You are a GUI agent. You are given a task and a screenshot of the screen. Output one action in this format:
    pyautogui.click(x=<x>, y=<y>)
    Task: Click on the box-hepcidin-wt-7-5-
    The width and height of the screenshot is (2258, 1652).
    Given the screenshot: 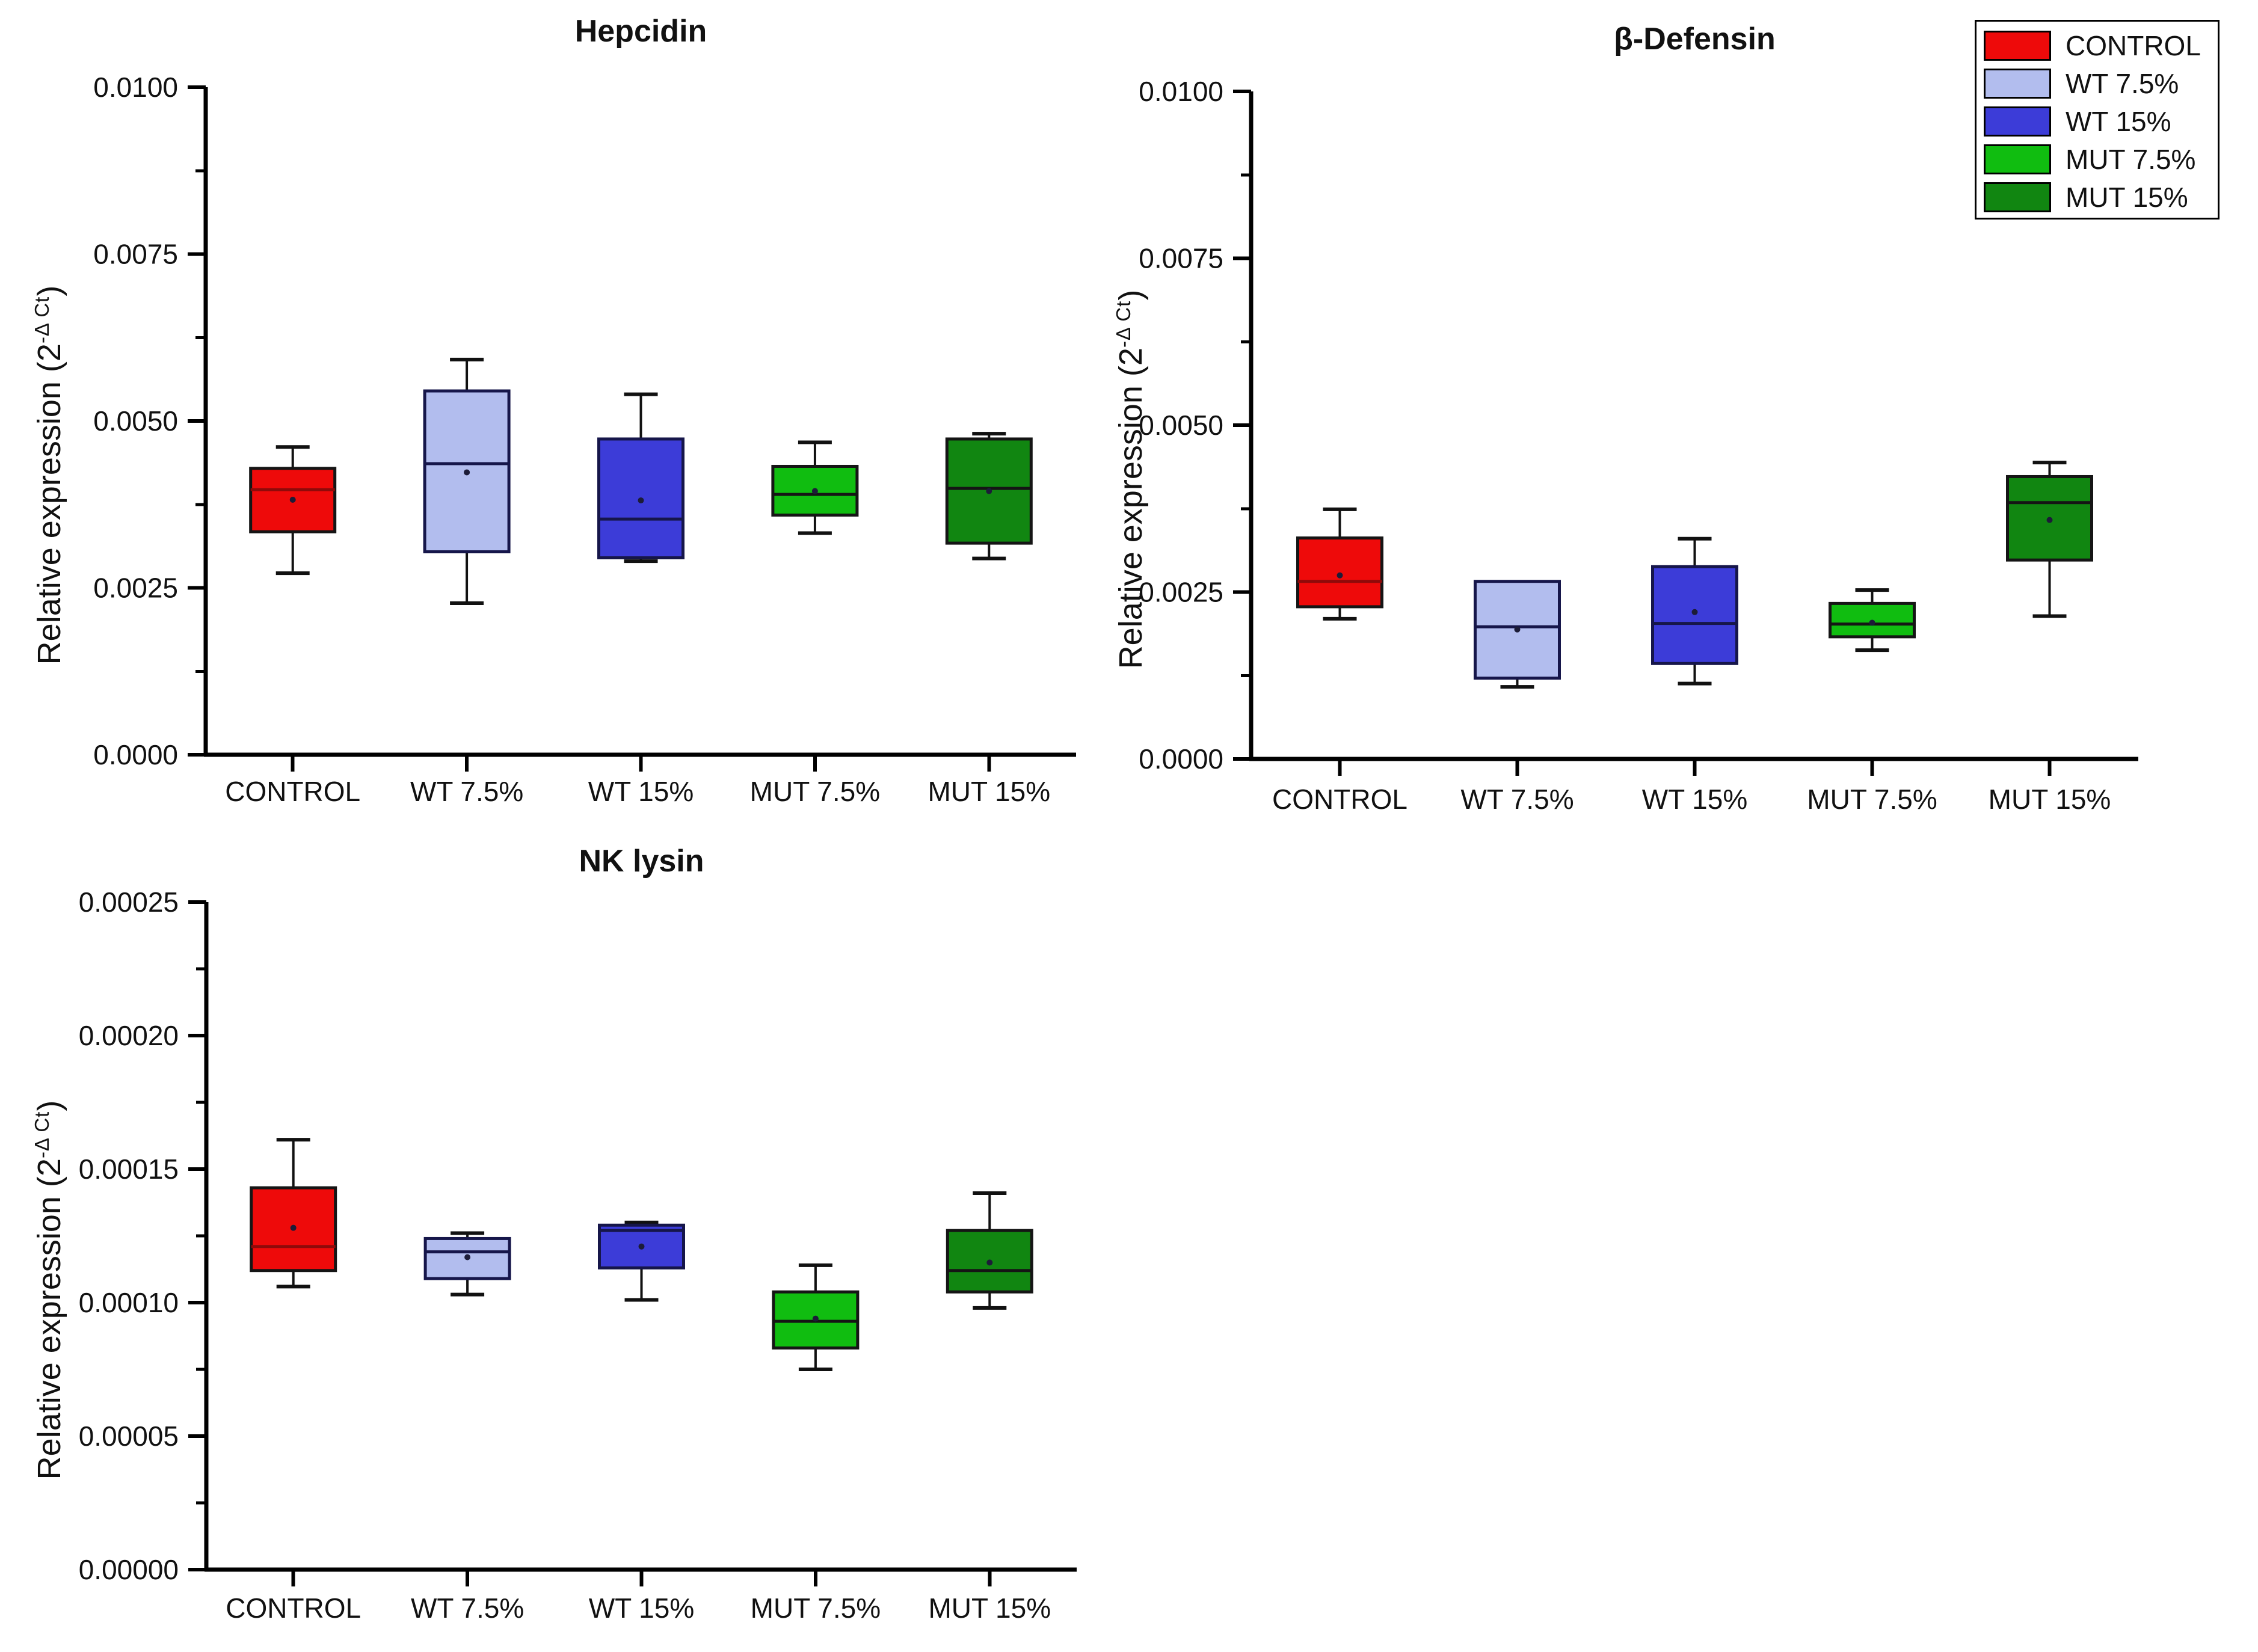 What is the action you would take?
    pyautogui.click(x=467, y=481)
    